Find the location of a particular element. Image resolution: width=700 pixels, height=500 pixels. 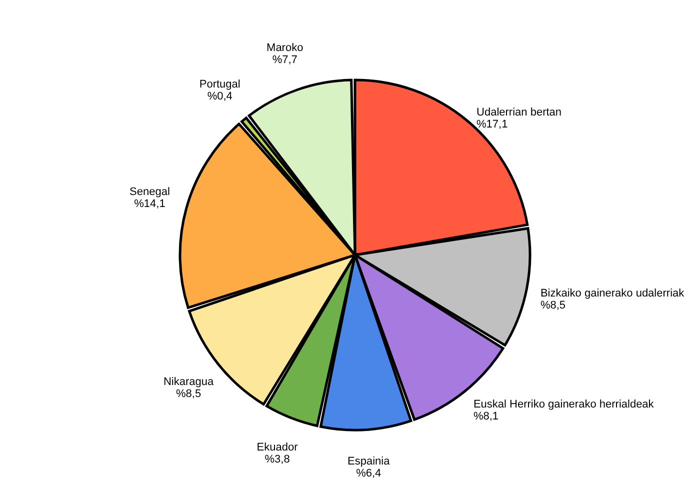

slice-label: Bizkaiko gainerako udalerriak is located at coordinates (612, 294).